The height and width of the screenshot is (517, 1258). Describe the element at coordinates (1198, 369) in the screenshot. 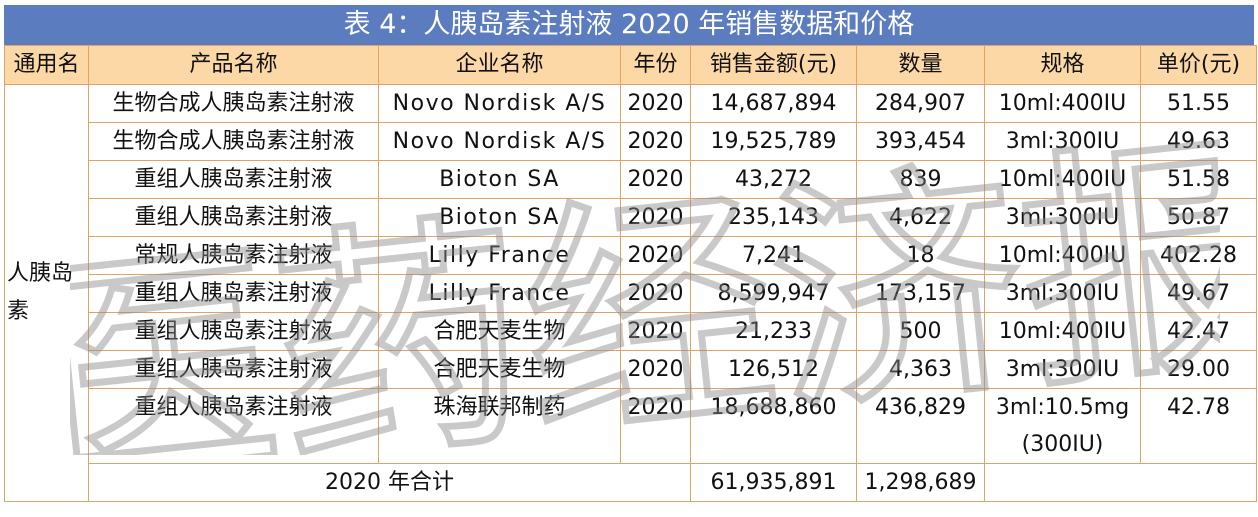

I see `unit-price-cell: 29.00` at that location.